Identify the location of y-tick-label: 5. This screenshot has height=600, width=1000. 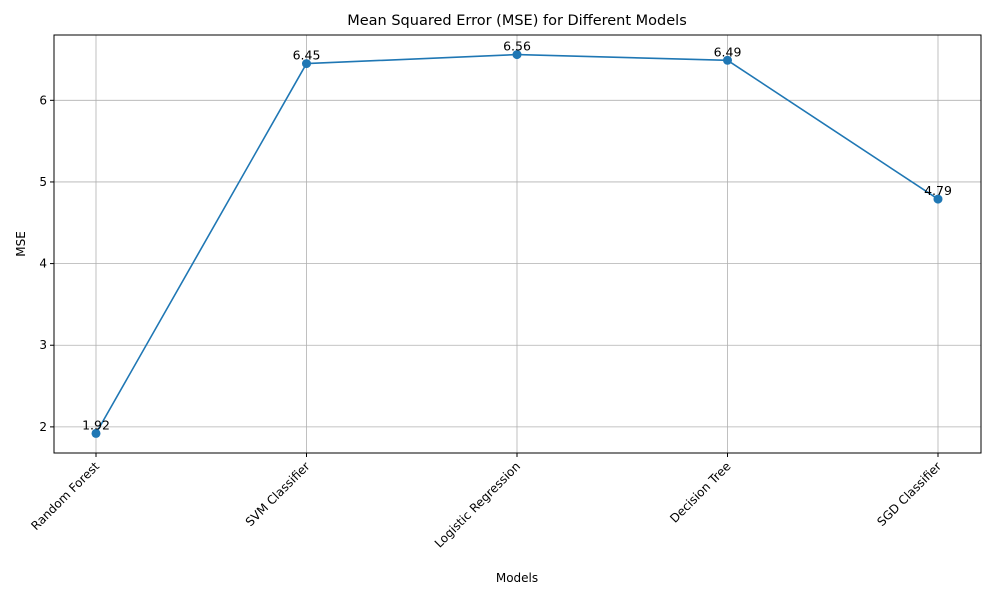
(43, 182).